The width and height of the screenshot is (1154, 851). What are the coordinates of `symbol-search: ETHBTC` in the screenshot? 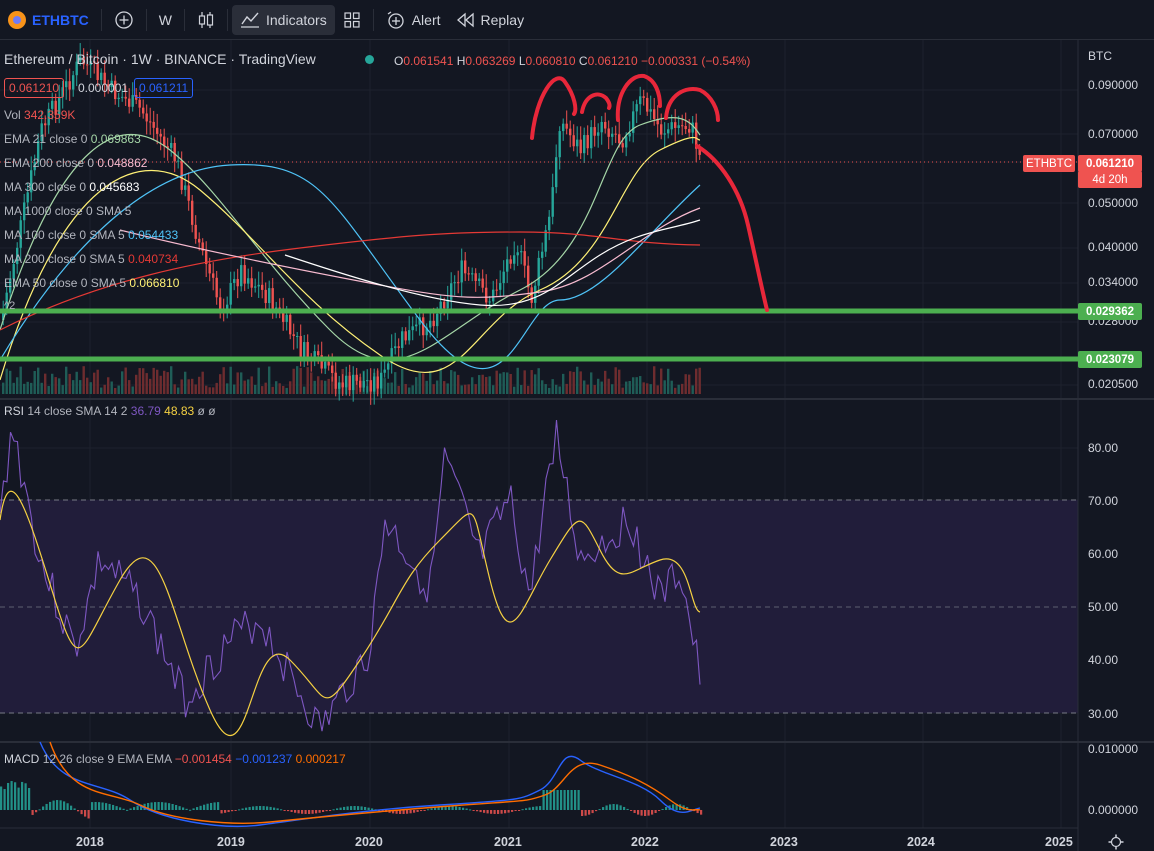 It's located at (48, 20).